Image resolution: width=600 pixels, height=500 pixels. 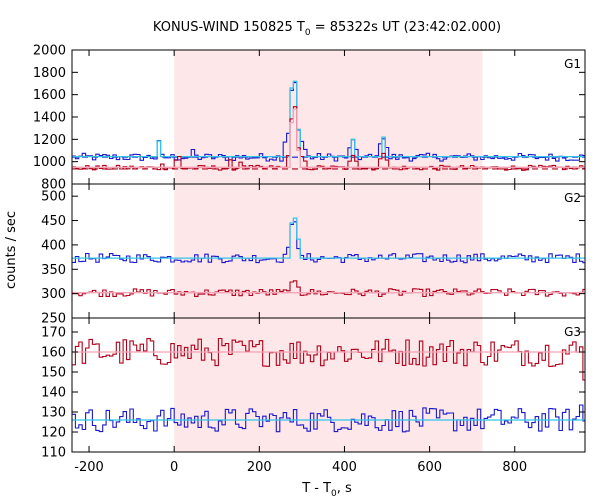 I want to click on y-tick-label: 800, so click(x=53, y=185).